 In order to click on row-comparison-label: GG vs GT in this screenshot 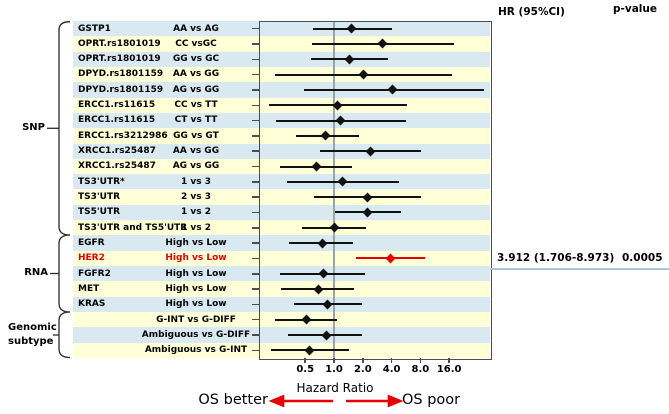, I will do `click(196, 135)`.